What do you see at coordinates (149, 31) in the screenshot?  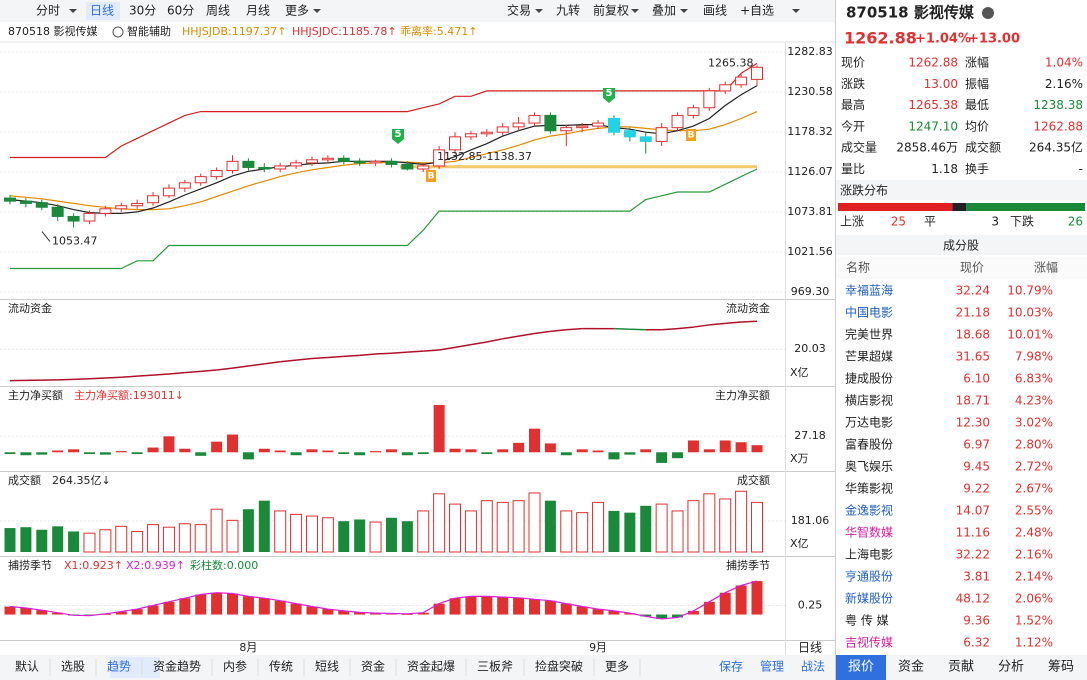 I see `assist: 智能辅助` at bounding box center [149, 31].